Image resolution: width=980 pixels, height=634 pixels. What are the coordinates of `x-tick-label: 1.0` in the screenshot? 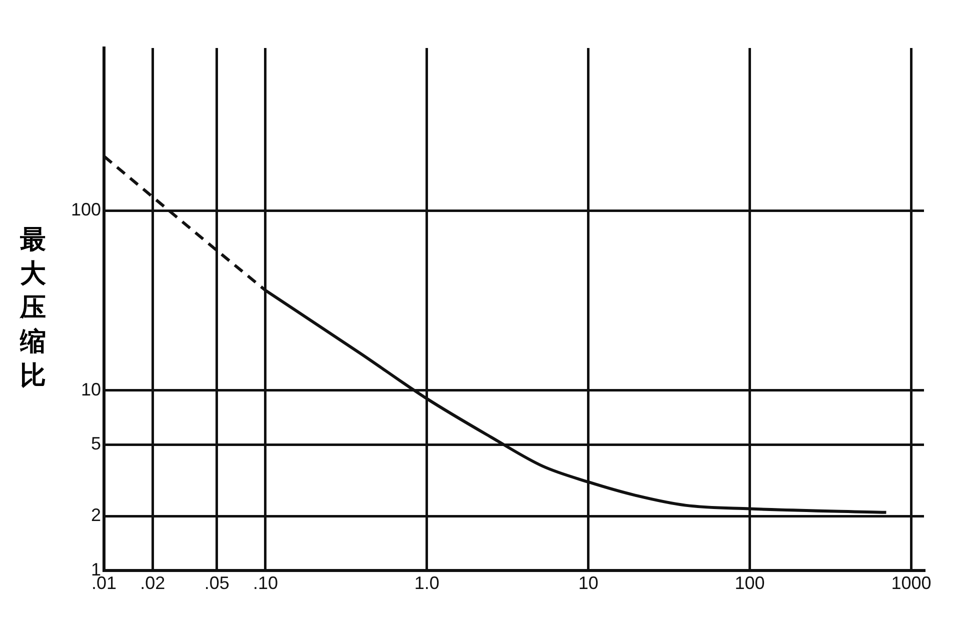 It's located at (427, 583).